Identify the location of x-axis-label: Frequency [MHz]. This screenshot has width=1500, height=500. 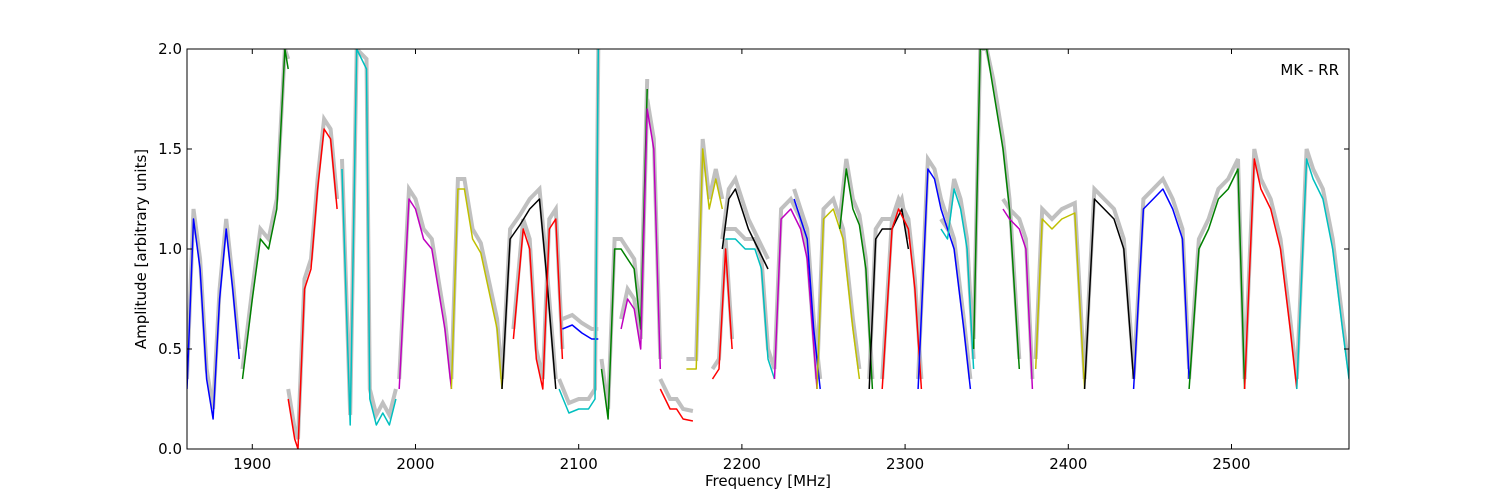
(768, 481).